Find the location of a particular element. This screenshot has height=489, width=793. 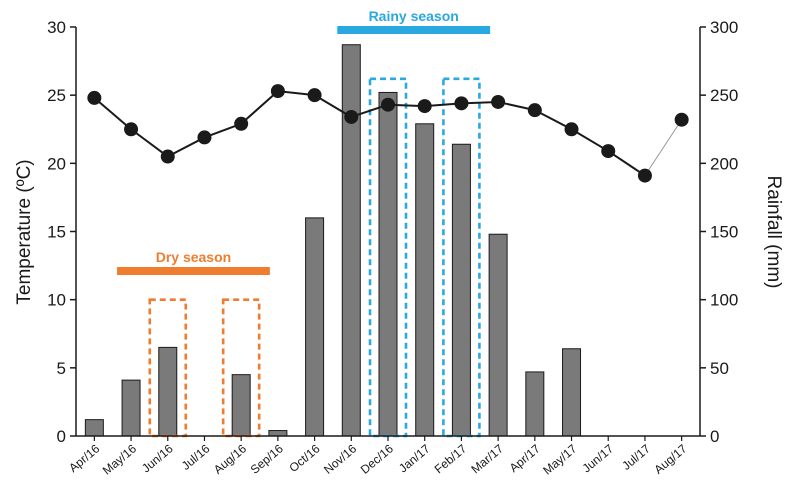

x-tick-label: Feb/17 is located at coordinates (451, 458).